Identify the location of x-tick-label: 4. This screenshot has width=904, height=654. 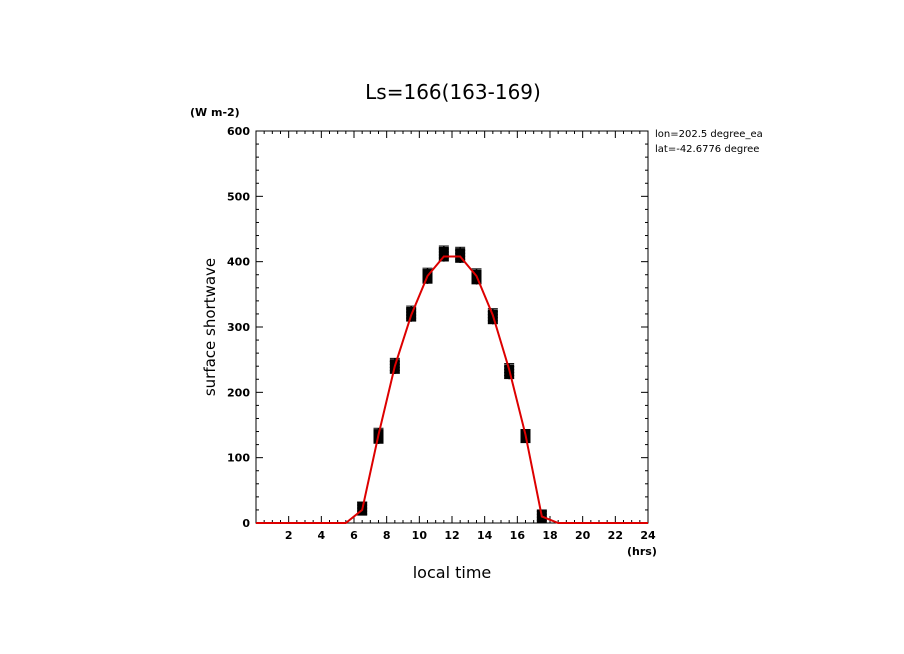
(322, 535).